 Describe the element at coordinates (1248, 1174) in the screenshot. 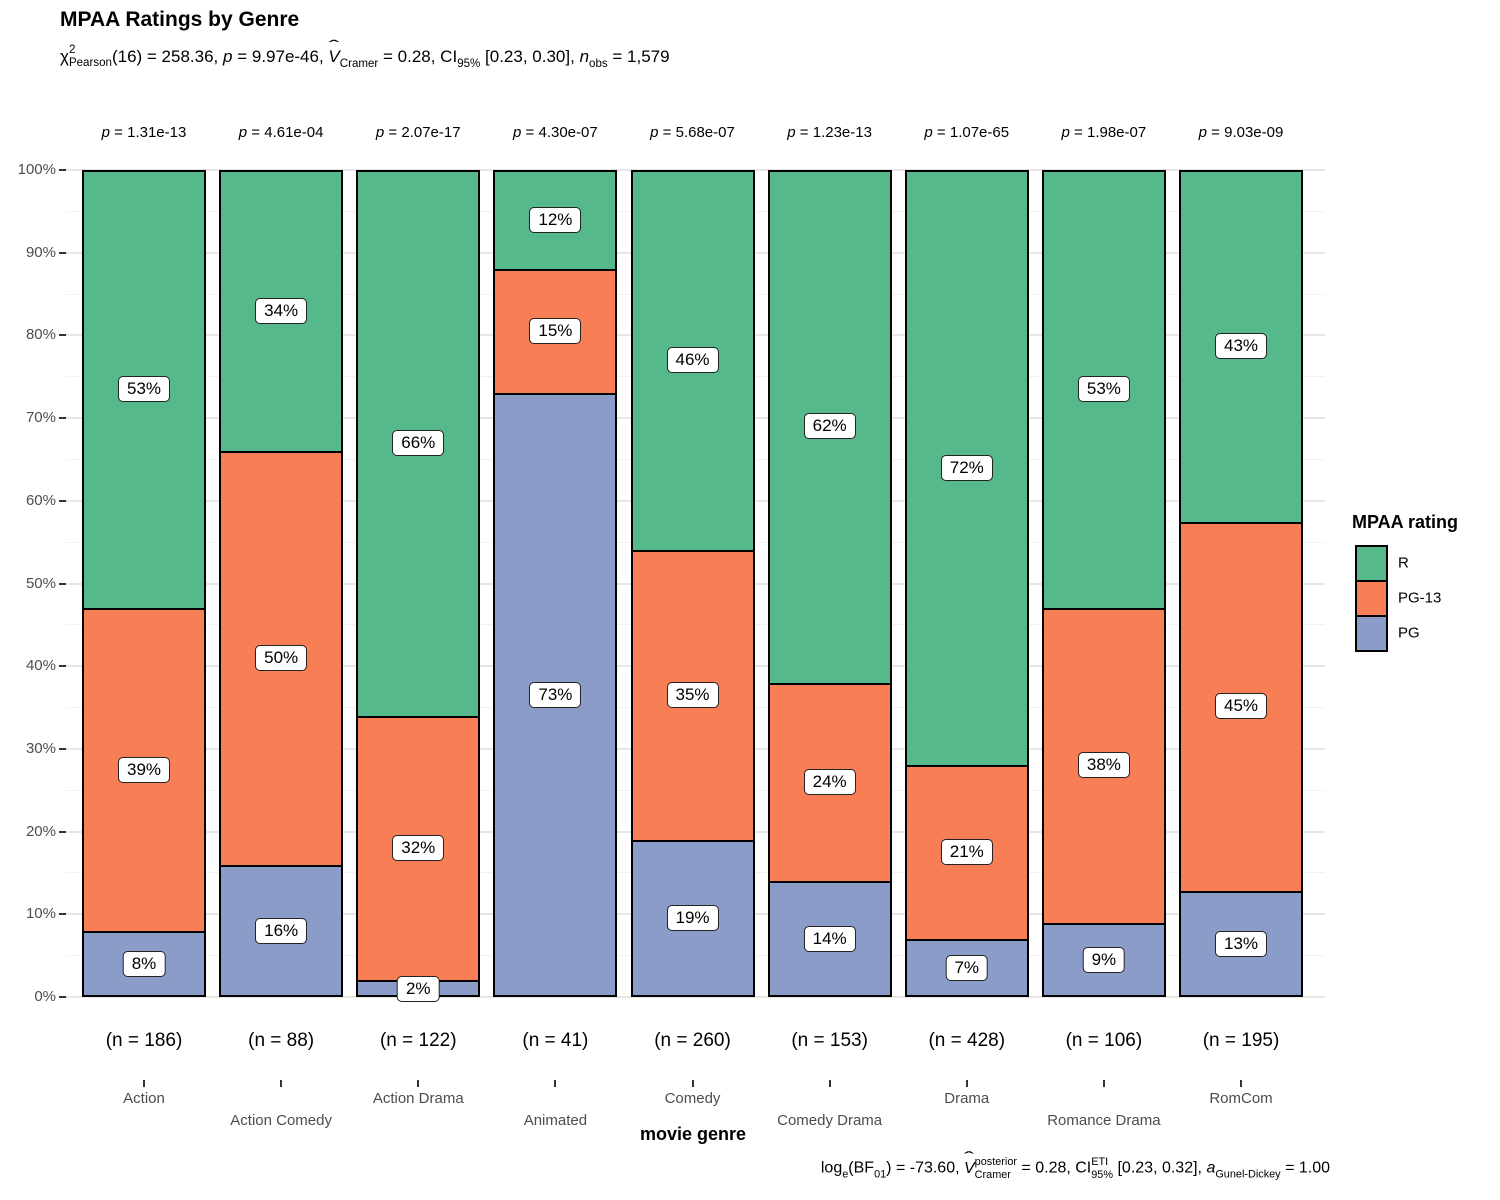

I see `math-token: Gunel-Dickey` at that location.